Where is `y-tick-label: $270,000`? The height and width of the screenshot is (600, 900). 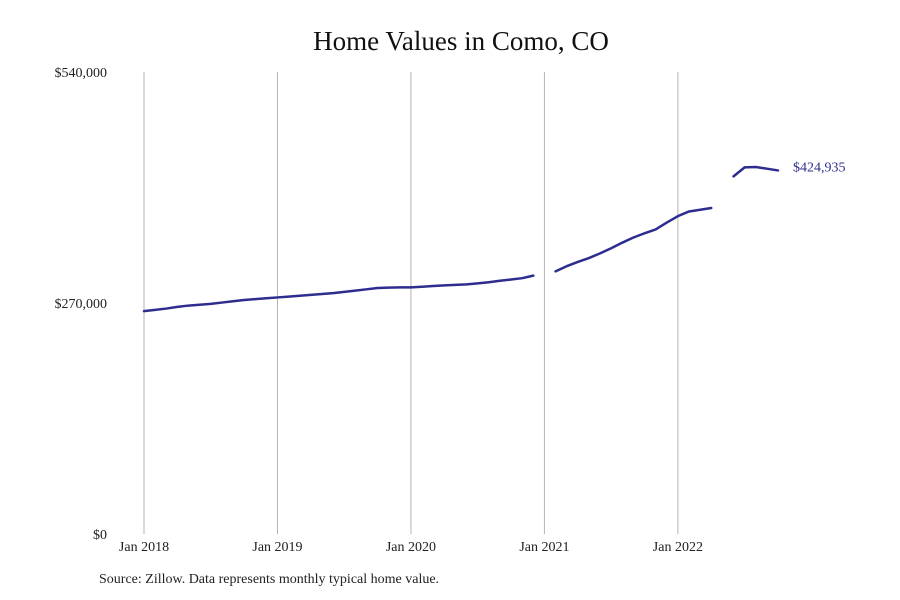 y-tick-label: $270,000 is located at coordinates (81, 304).